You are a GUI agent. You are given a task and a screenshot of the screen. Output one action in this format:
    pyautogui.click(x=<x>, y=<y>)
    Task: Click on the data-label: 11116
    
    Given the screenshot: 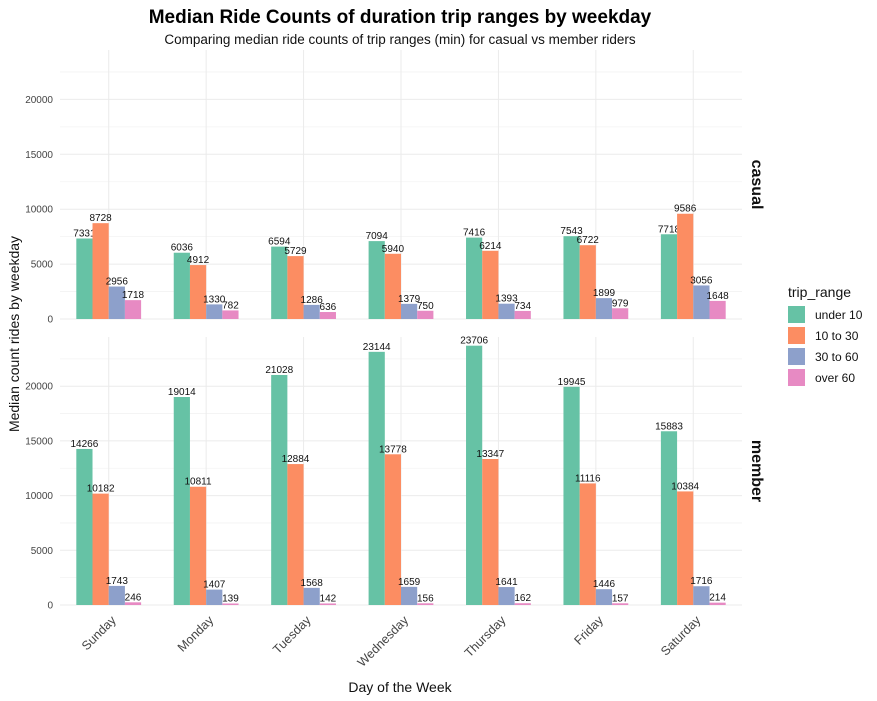 What is the action you would take?
    pyautogui.click(x=588, y=478)
    